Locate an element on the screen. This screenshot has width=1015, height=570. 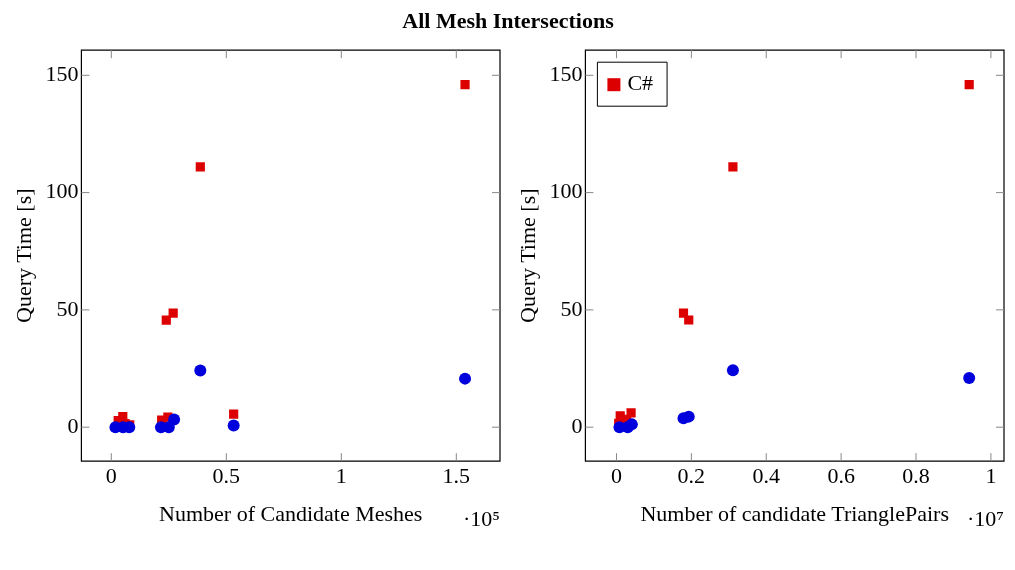
x-tick-label: 1.5 is located at coordinates (456, 476).